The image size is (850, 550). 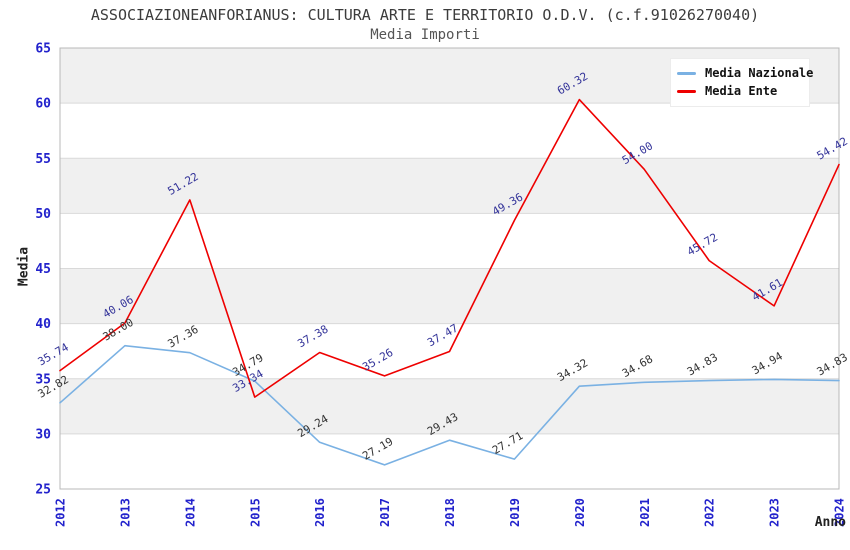 What do you see at coordinates (43, 49) in the screenshot?
I see `y-tick-label: 65` at bounding box center [43, 49].